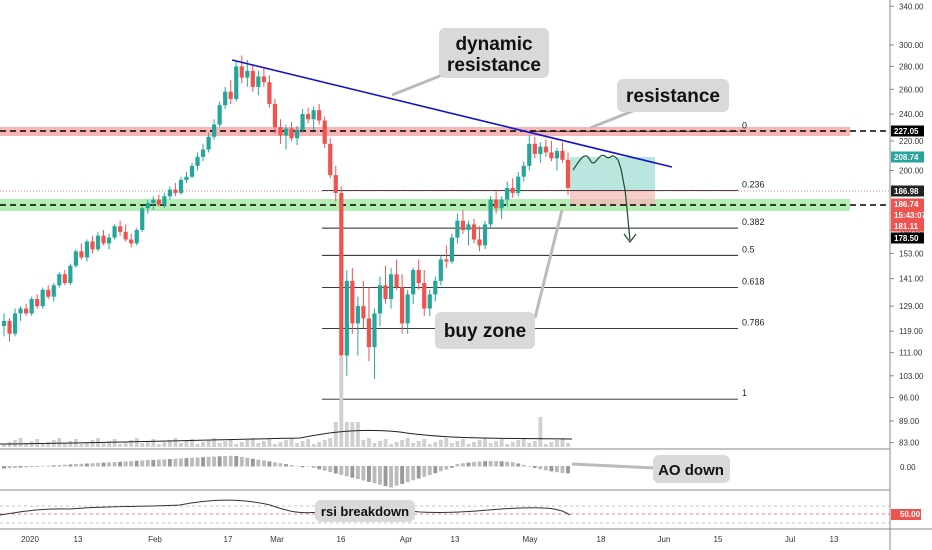  I want to click on x-tick-label: Jul, so click(790, 539).